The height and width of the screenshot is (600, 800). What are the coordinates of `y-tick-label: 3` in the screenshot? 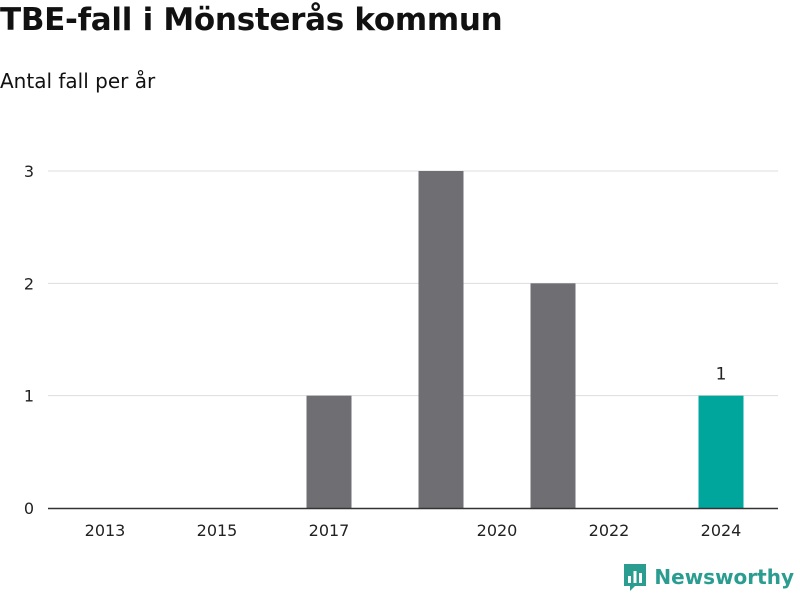 It's located at (29, 171).